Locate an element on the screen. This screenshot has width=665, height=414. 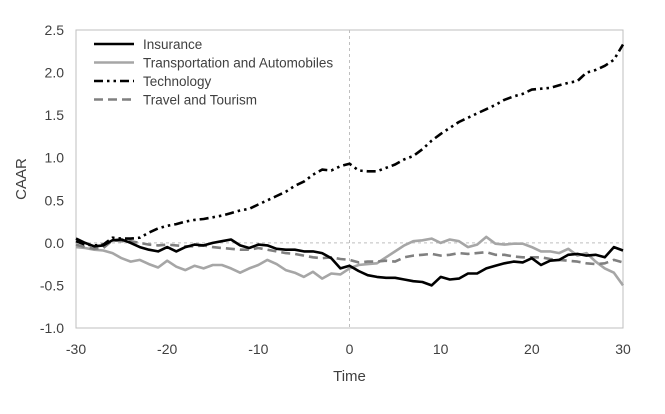
x-tick-label: 30 is located at coordinates (623, 349).